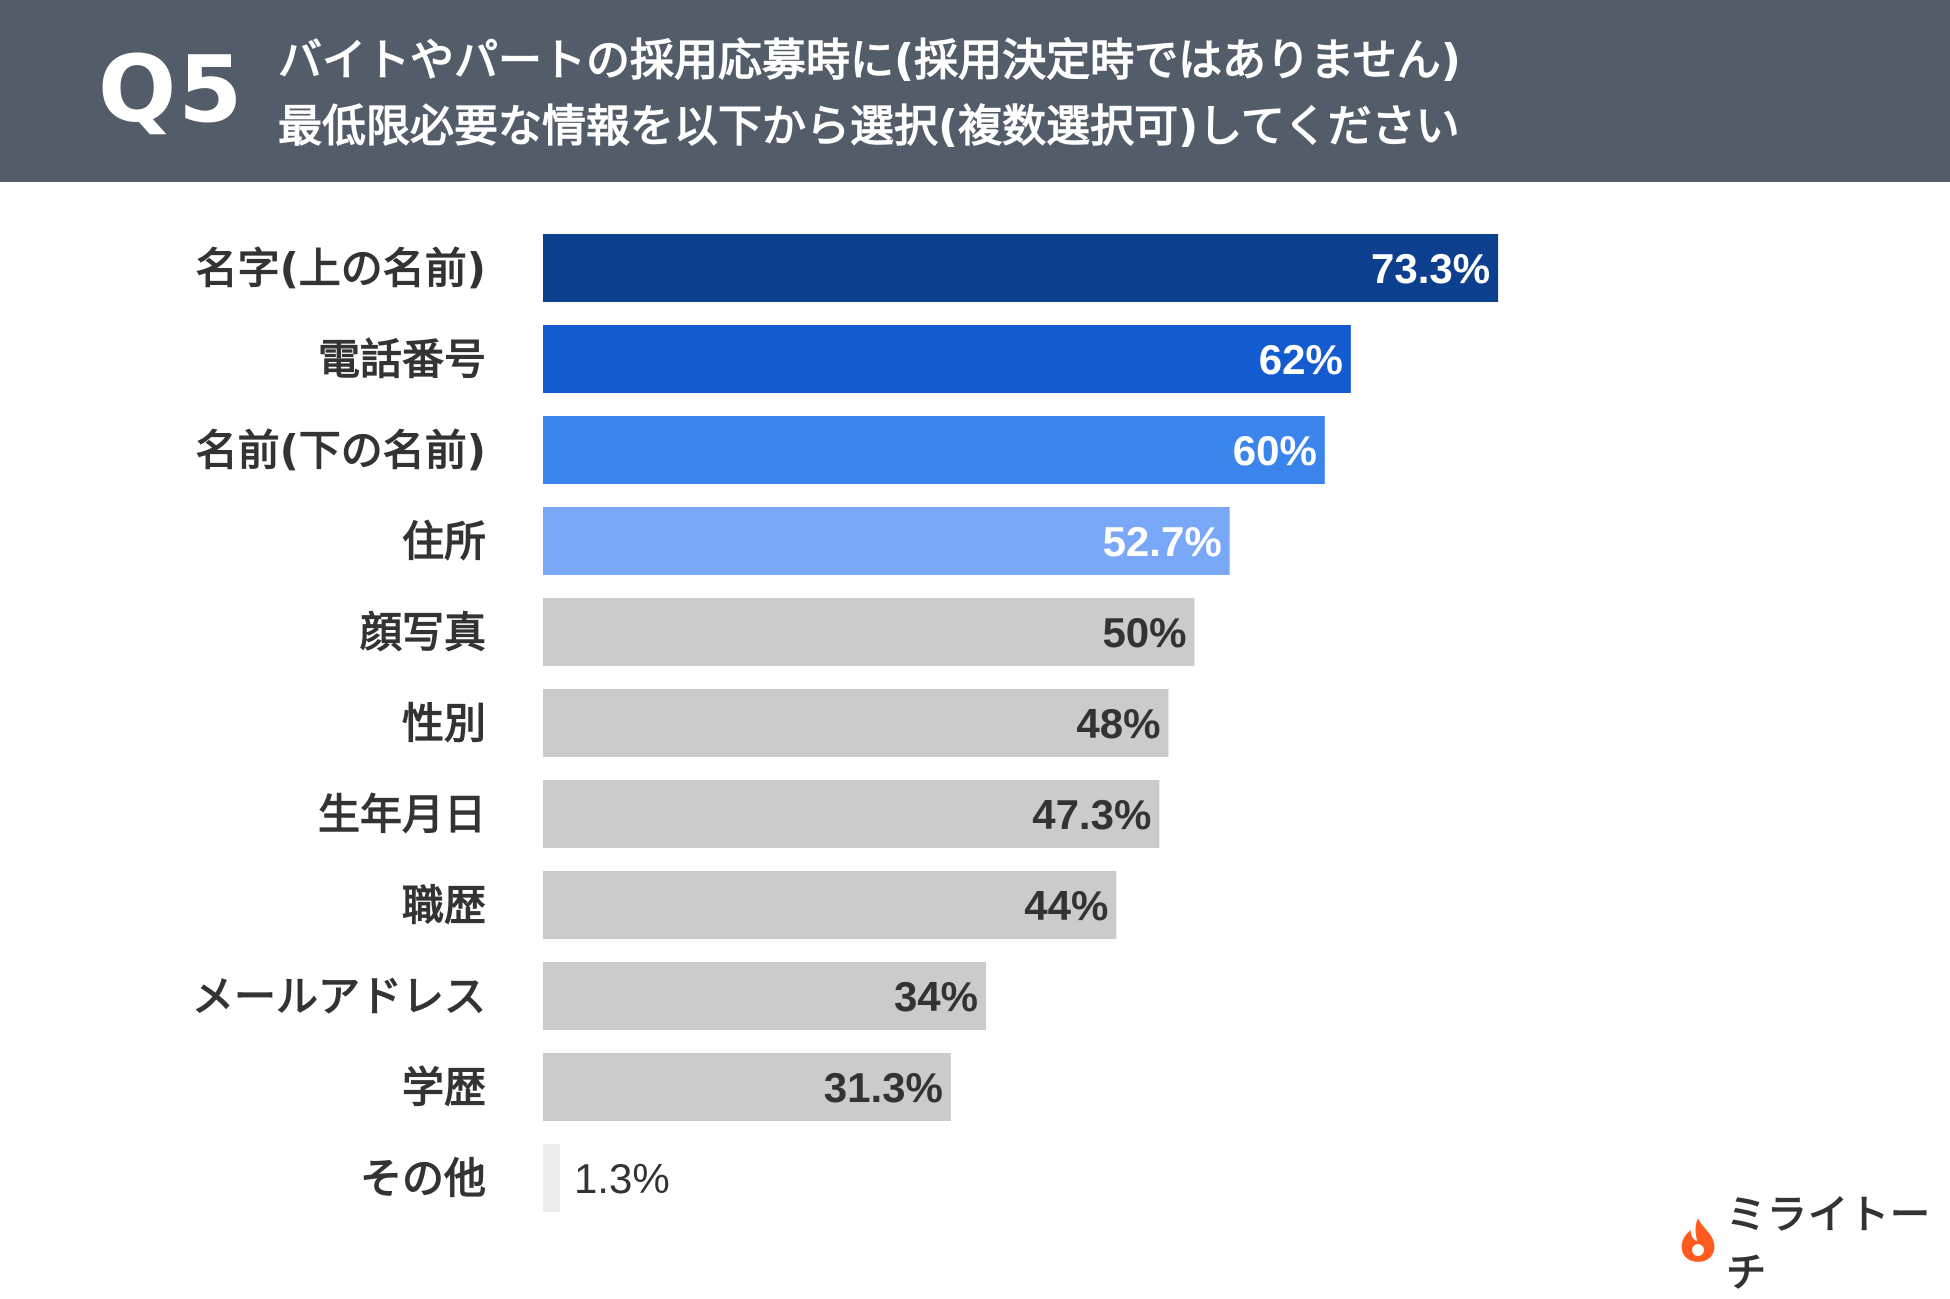 Image resolution: width=1950 pixels, height=1299 pixels. I want to click on category-label-7: 生年月日, so click(402, 814).